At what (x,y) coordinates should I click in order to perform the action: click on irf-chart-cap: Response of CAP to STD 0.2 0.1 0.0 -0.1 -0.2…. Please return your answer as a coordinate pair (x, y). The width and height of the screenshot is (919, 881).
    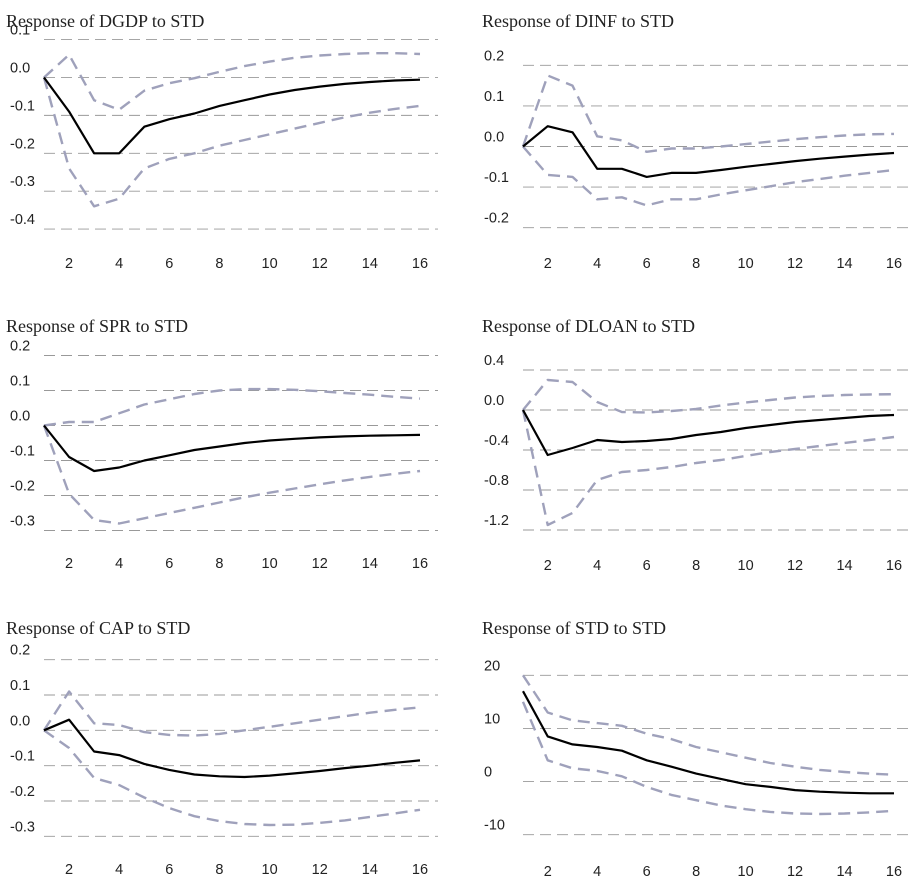
    Looking at the image, I should click on (222, 748).